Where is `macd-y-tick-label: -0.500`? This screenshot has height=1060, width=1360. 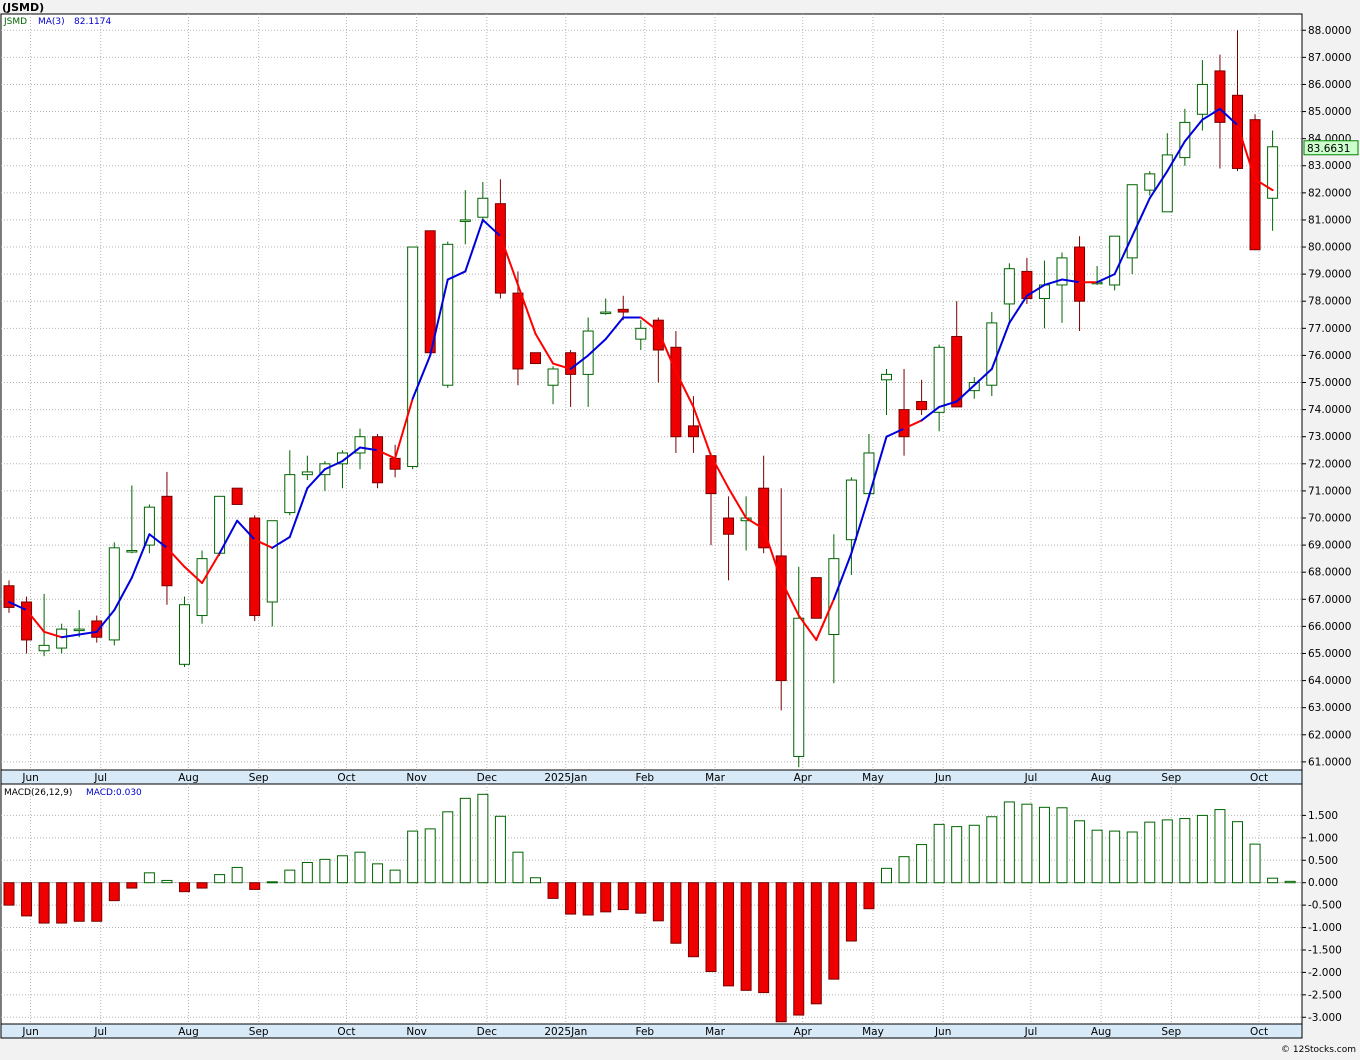
macd-y-tick-label: -0.500 is located at coordinates (1325, 906).